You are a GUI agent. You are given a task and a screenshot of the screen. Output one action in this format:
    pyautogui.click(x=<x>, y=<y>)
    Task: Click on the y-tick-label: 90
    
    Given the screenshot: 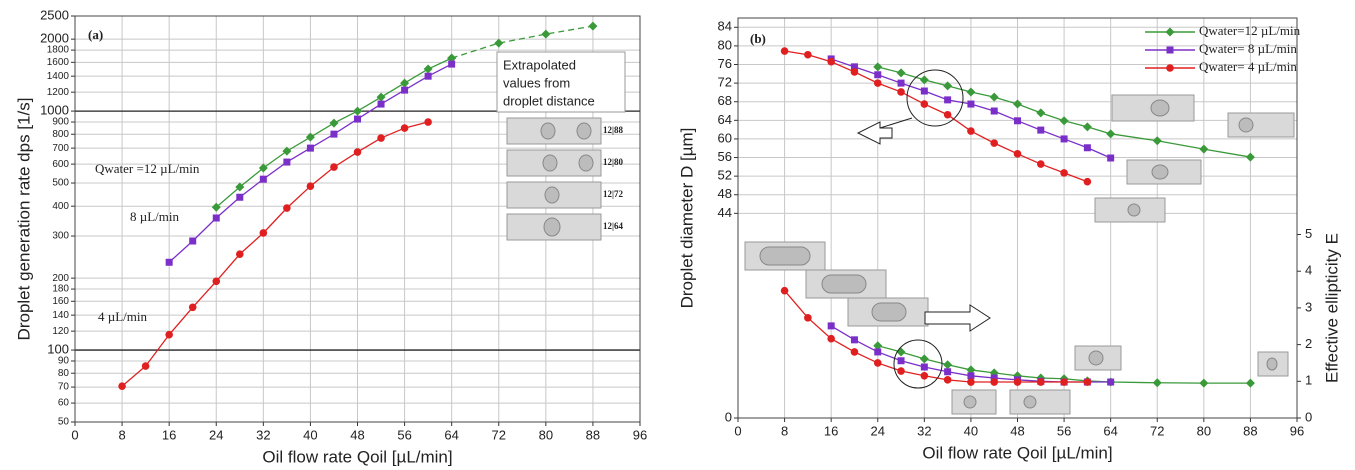 What is the action you would take?
    pyautogui.click(x=64, y=361)
    